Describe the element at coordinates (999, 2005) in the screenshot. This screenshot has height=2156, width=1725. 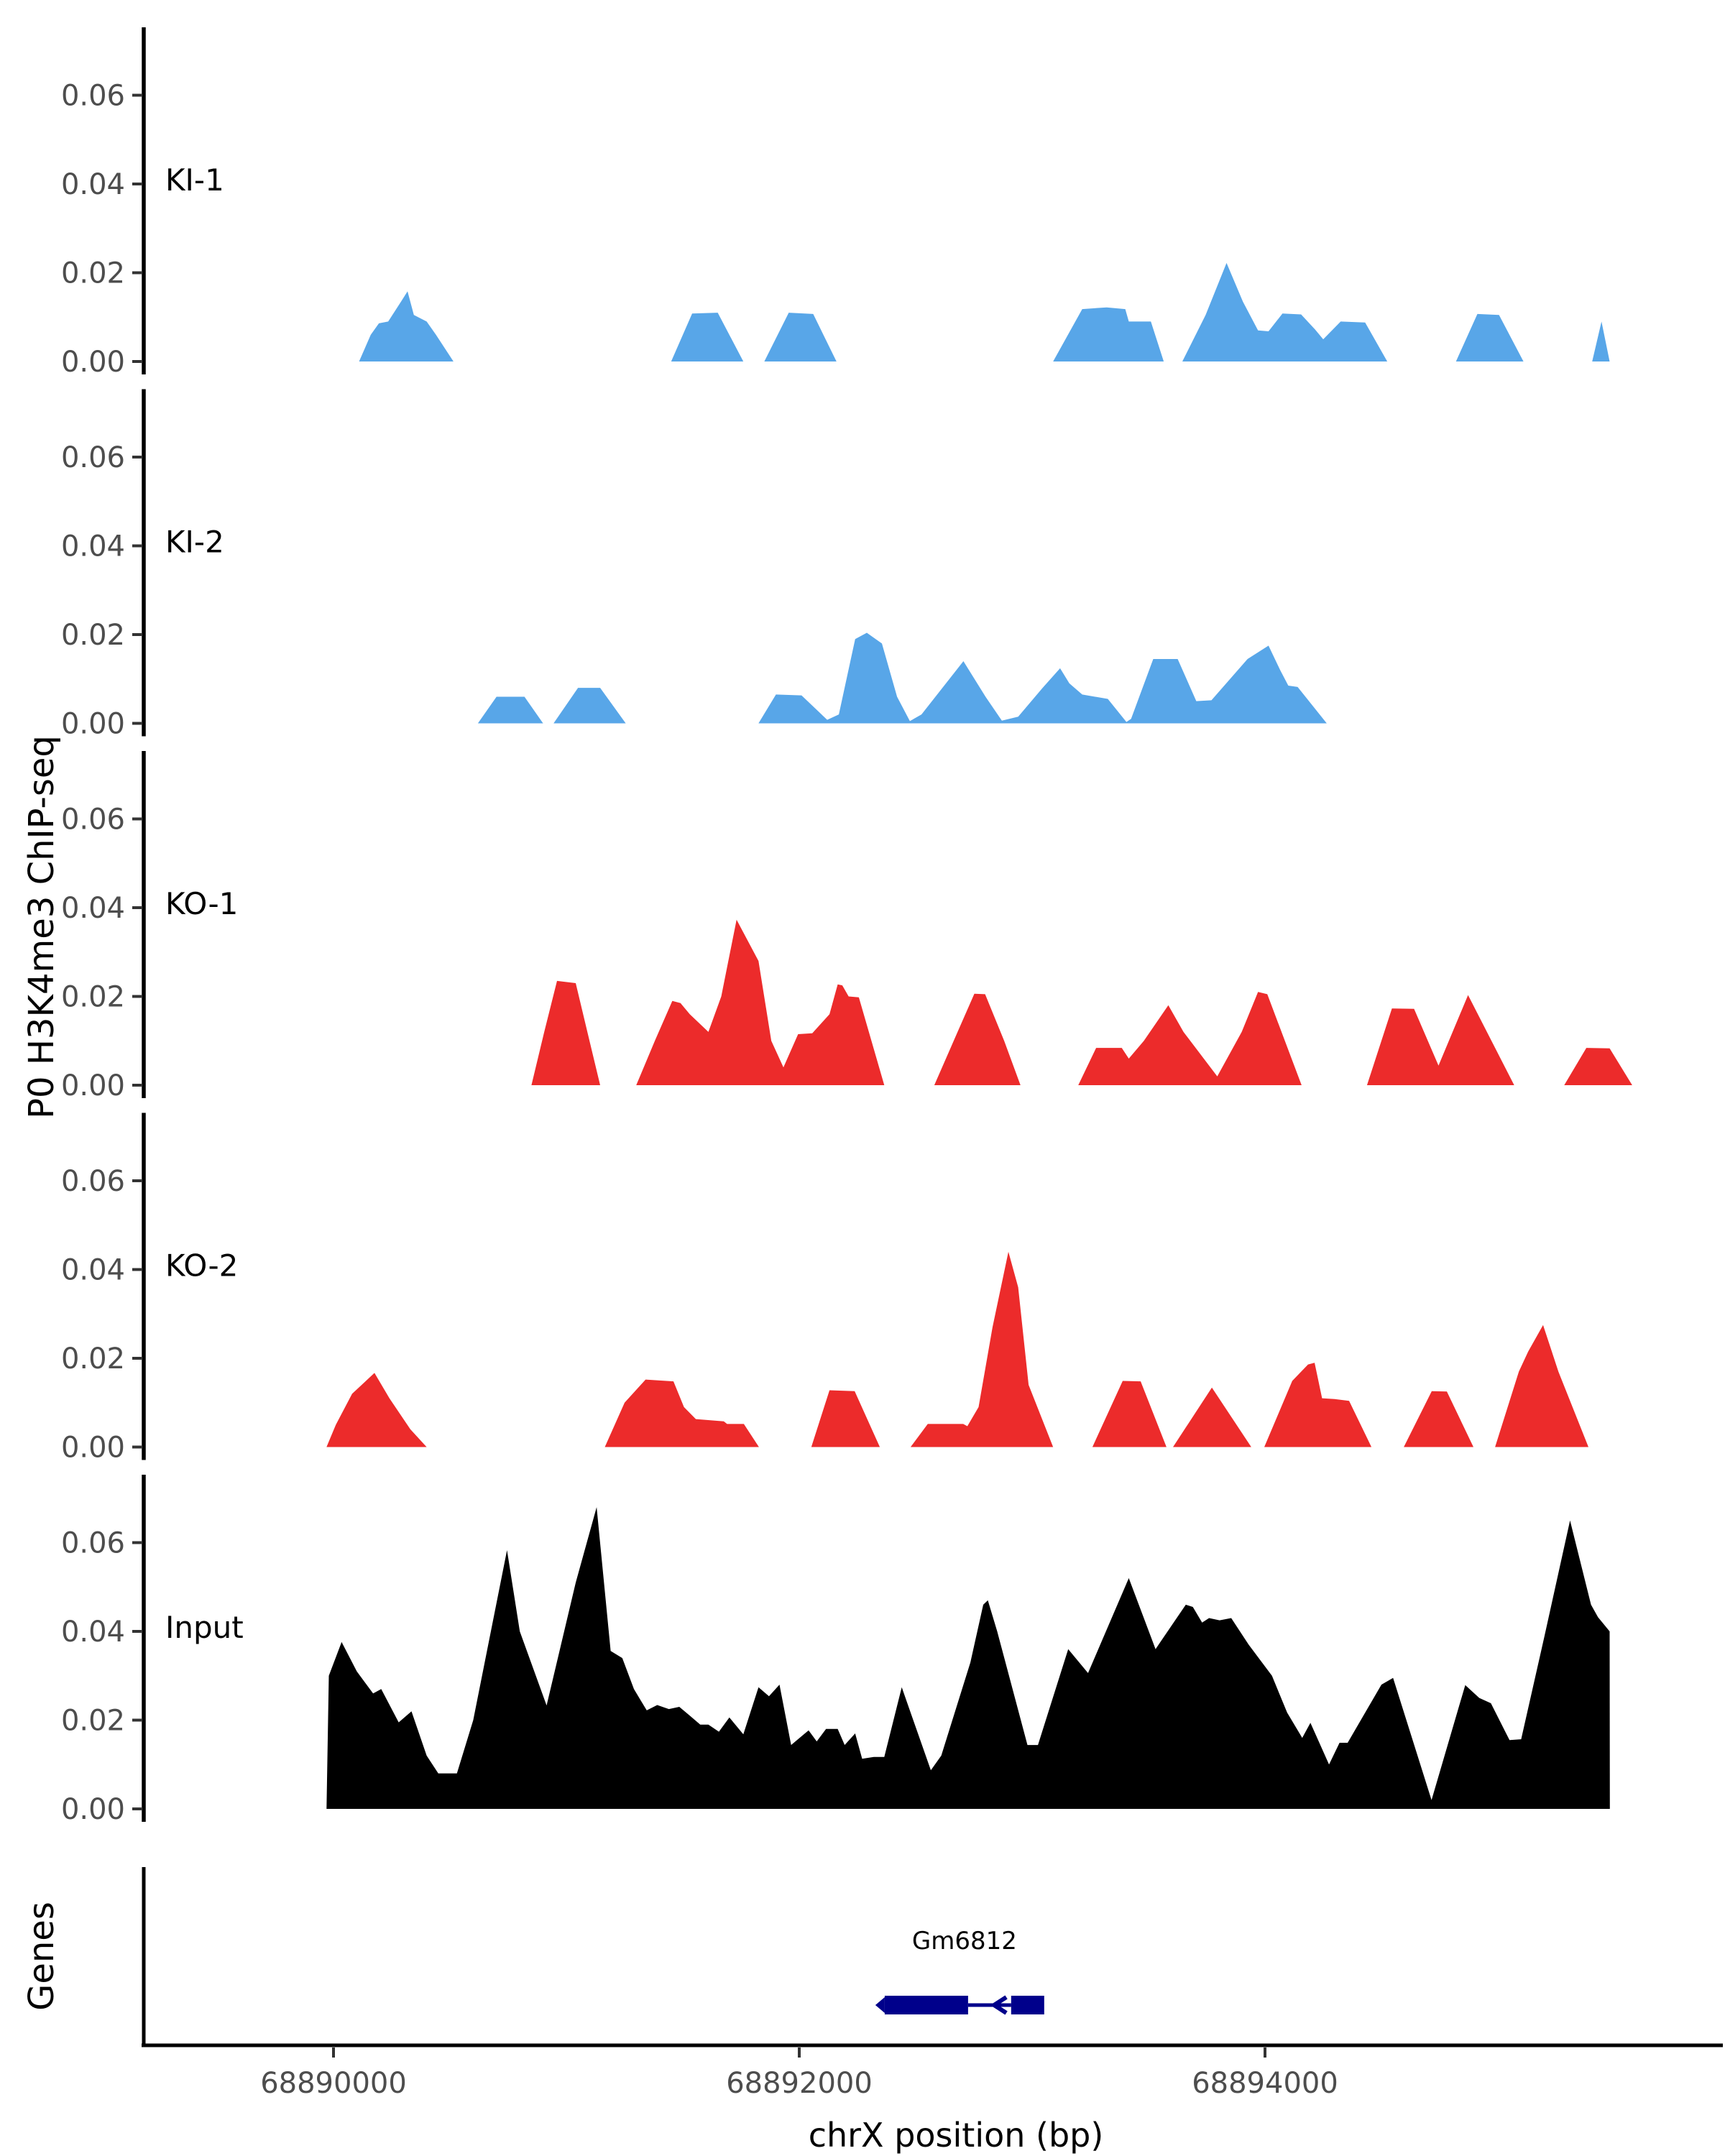
I see `gene-strand-arrow-icon` at that location.